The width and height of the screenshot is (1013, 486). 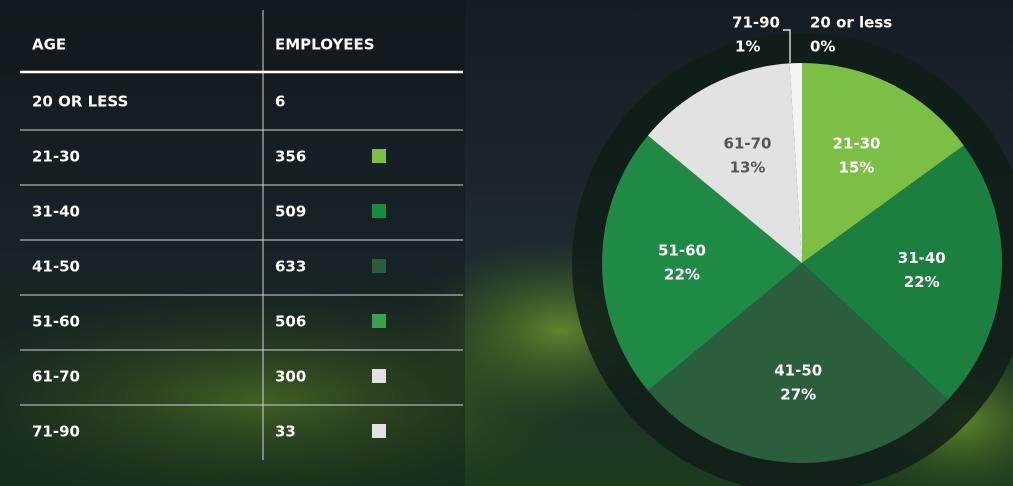 What do you see at coordinates (922, 258) in the screenshot?
I see `slice-label: 31-40` at bounding box center [922, 258].